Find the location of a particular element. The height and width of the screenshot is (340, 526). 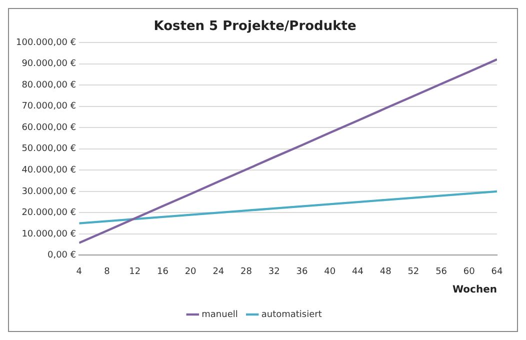

y-tick-label: 60.000,00 € is located at coordinates (49, 127).